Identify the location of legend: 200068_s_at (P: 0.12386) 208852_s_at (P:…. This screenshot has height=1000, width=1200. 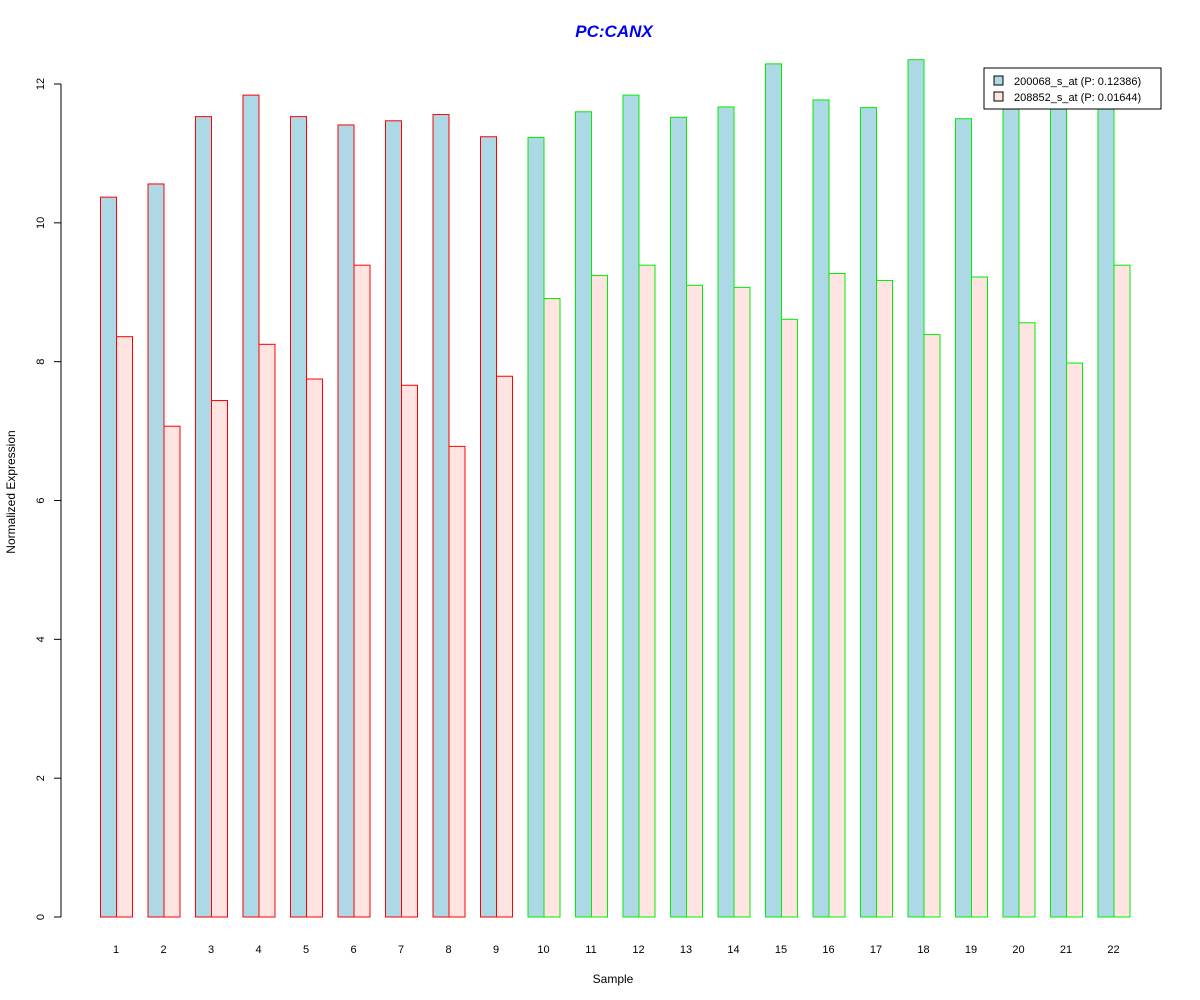
(1072, 88).